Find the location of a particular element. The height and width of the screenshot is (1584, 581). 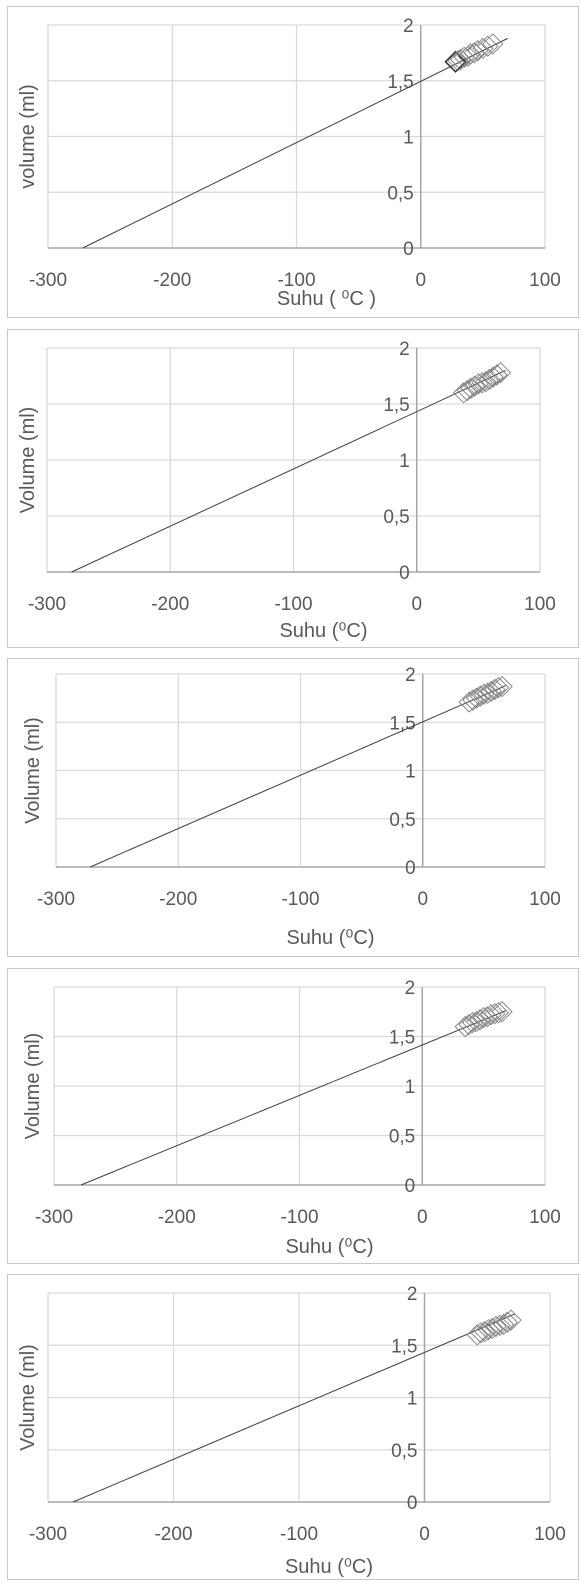

y-axis-title: volume (ml) is located at coordinates (28, 136).